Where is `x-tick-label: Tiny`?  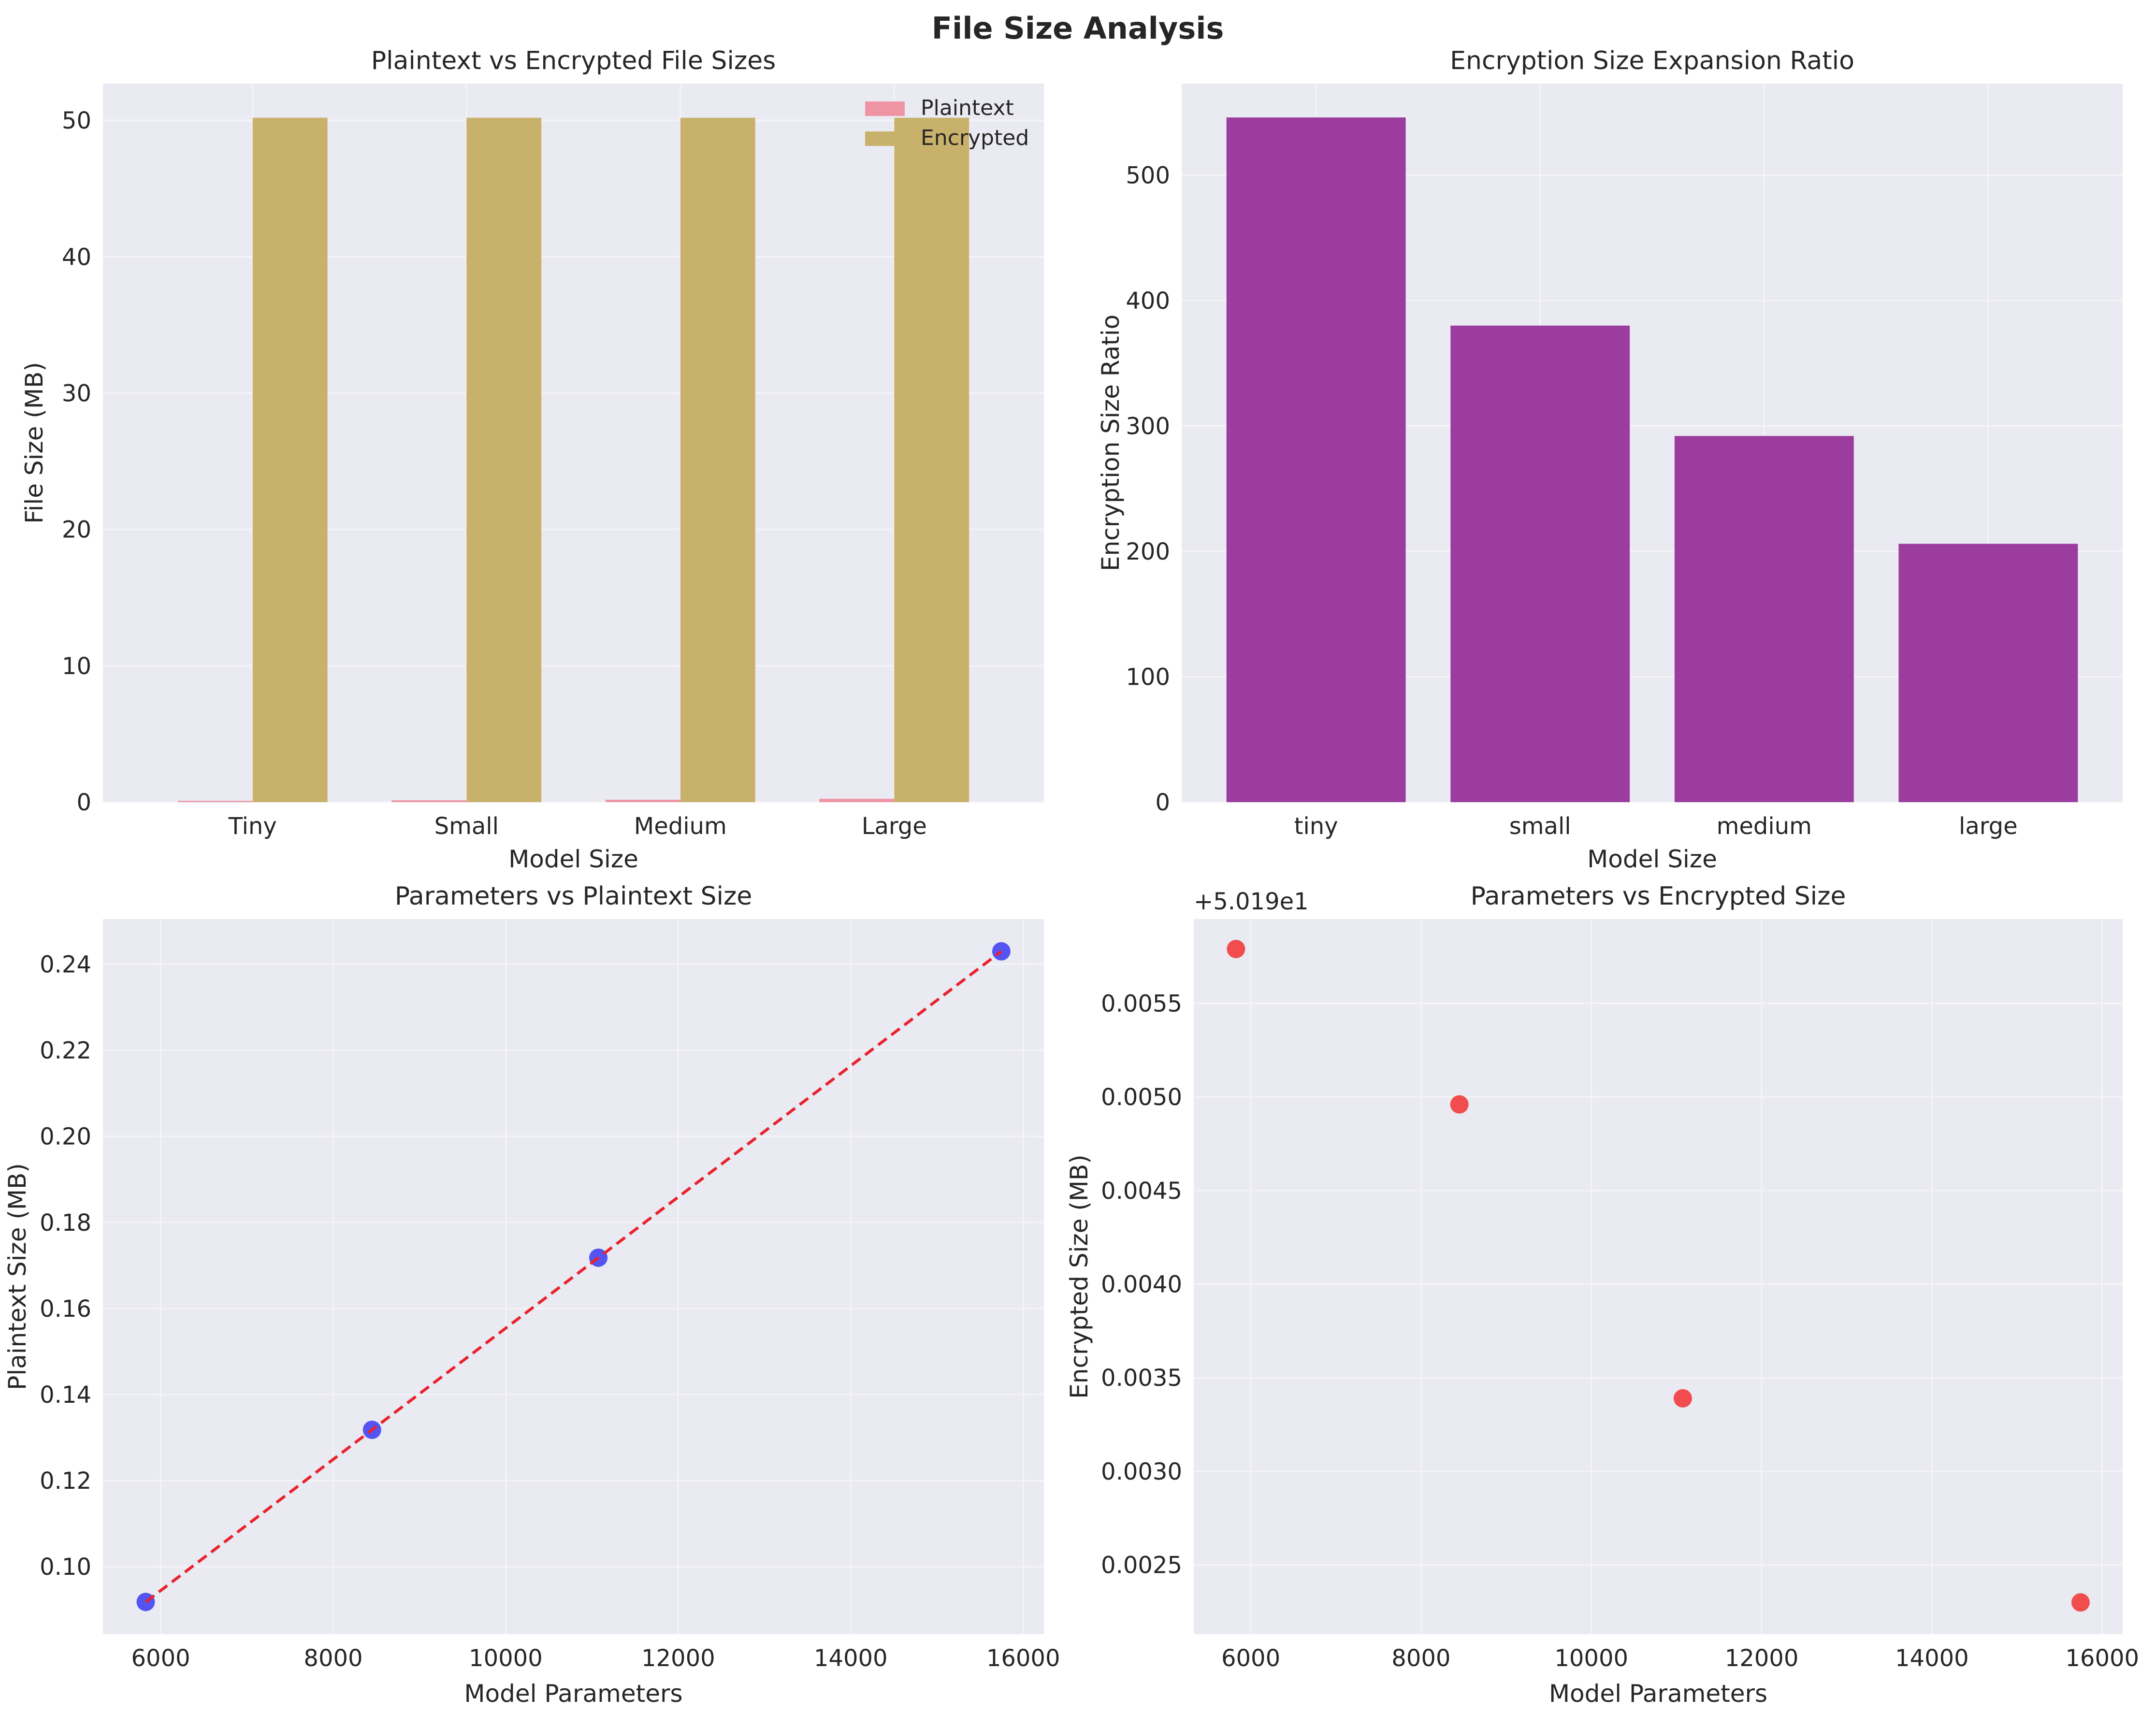 x-tick-label: Tiny is located at coordinates (252, 827).